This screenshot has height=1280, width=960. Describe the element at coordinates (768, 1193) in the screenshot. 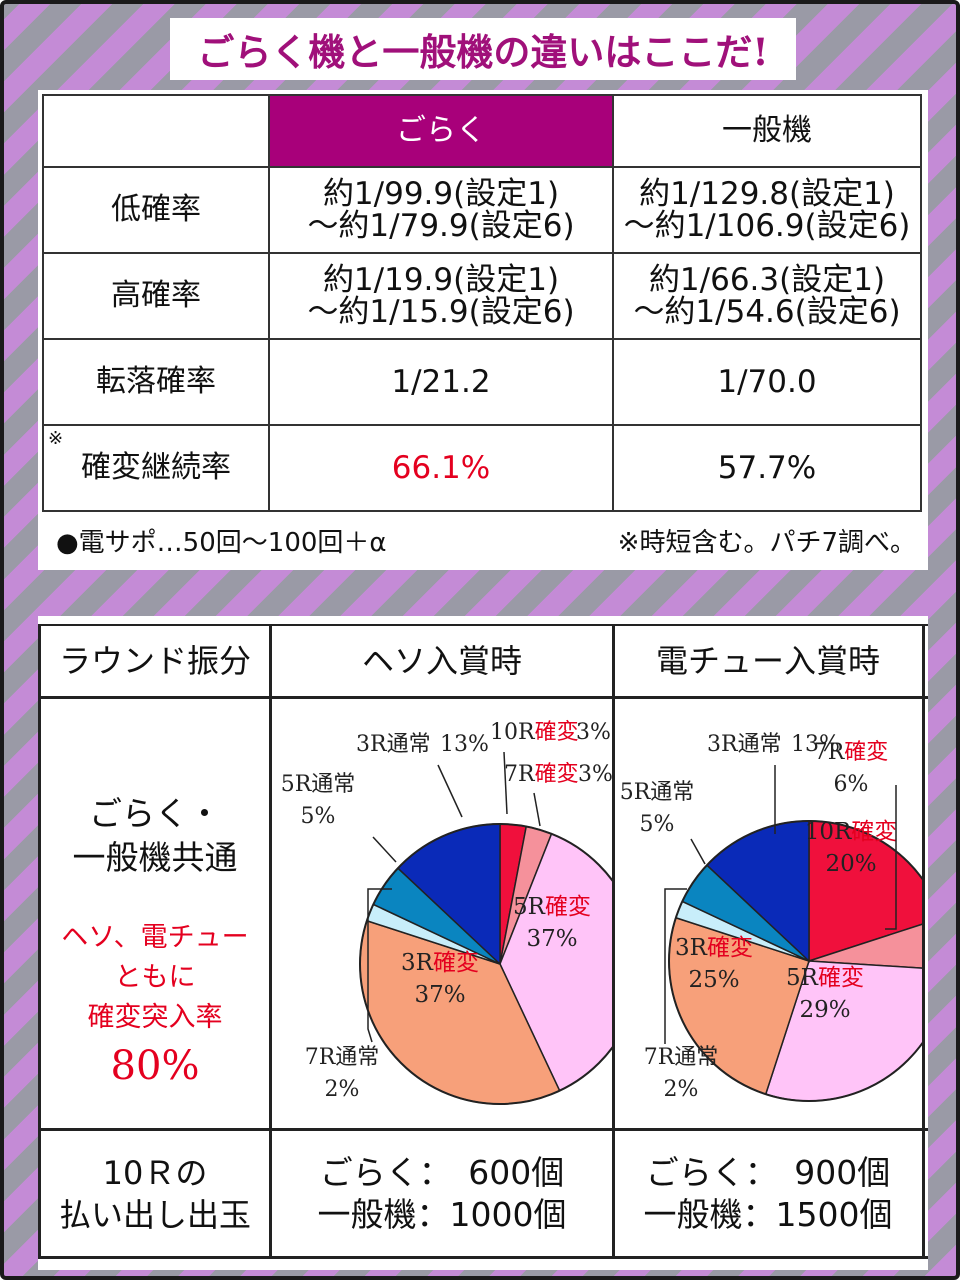

I see `payout-denchu: ごらく： 900個 一般機：1500個` at that location.